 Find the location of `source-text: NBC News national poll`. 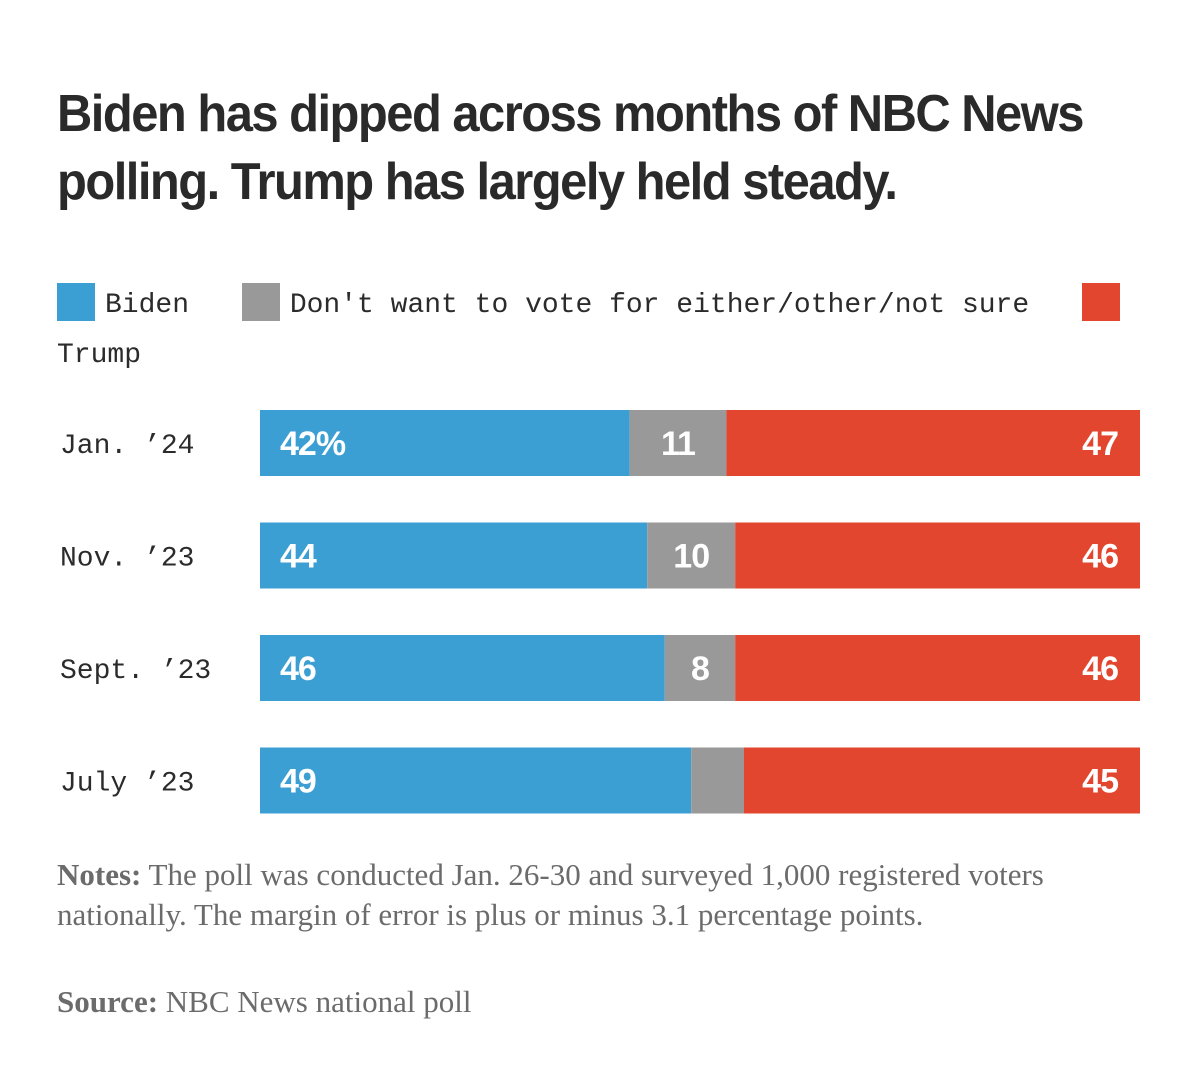

source-text: NBC News national poll is located at coordinates (315, 1001).